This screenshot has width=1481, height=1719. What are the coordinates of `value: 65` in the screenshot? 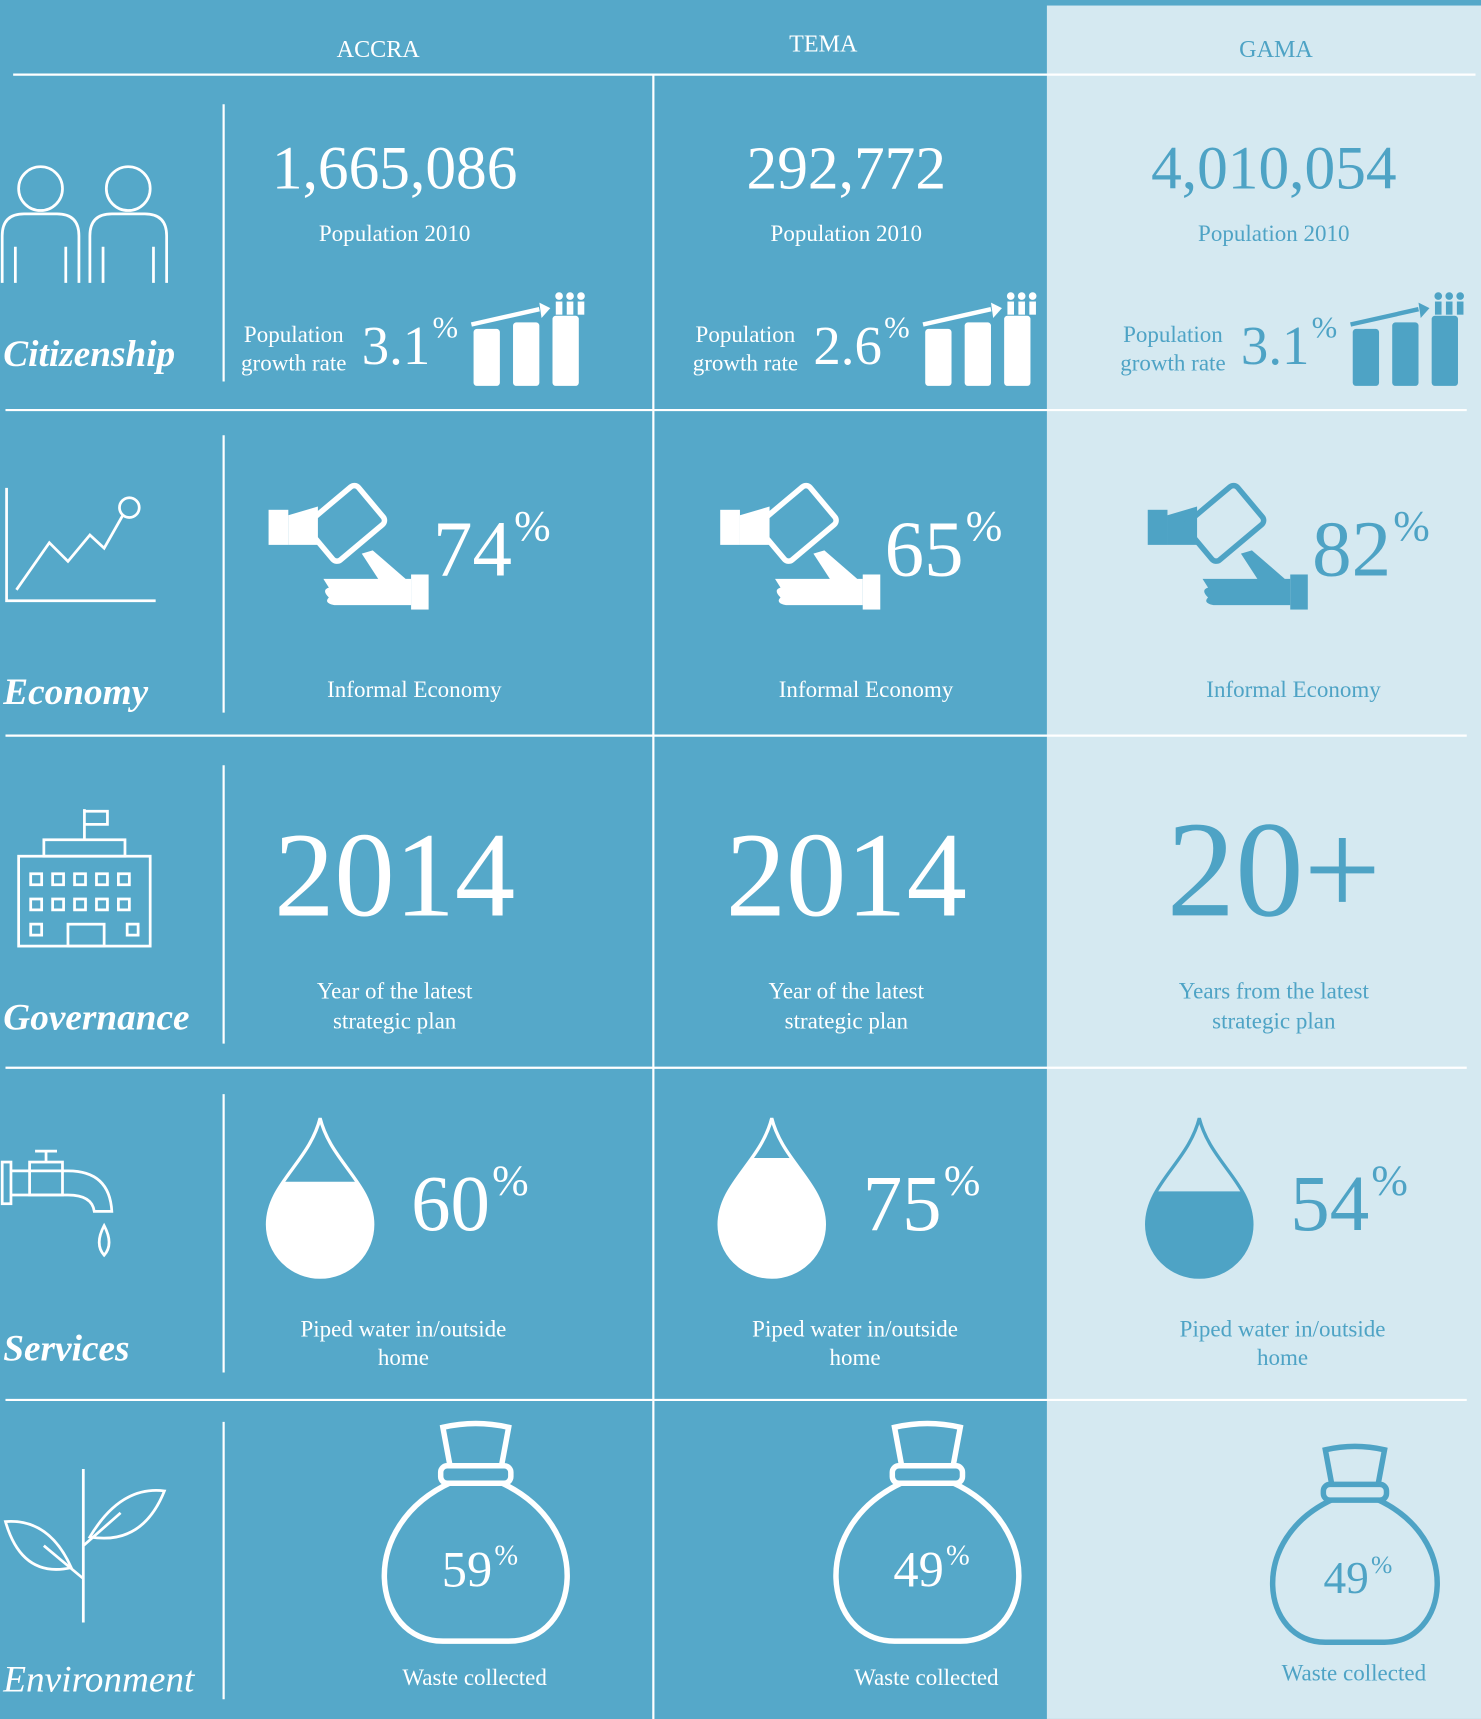 It's located at (924, 550).